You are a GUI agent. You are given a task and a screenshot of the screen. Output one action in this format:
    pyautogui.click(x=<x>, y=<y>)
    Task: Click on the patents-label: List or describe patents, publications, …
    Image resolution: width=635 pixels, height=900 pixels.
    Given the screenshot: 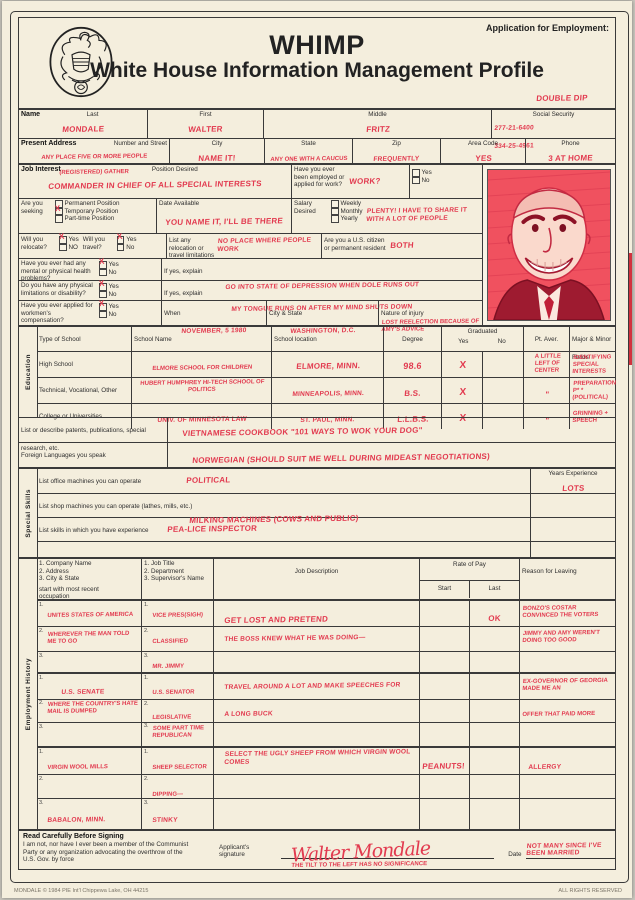 What is the action you would take?
    pyautogui.click(x=83, y=439)
    